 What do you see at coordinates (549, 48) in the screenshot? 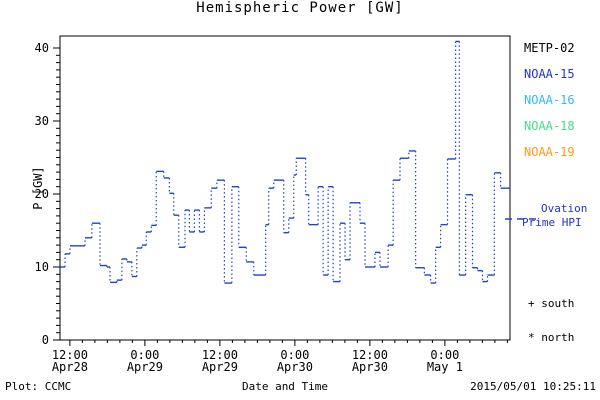
I see `legend-item-metp-02: METP-02` at bounding box center [549, 48].